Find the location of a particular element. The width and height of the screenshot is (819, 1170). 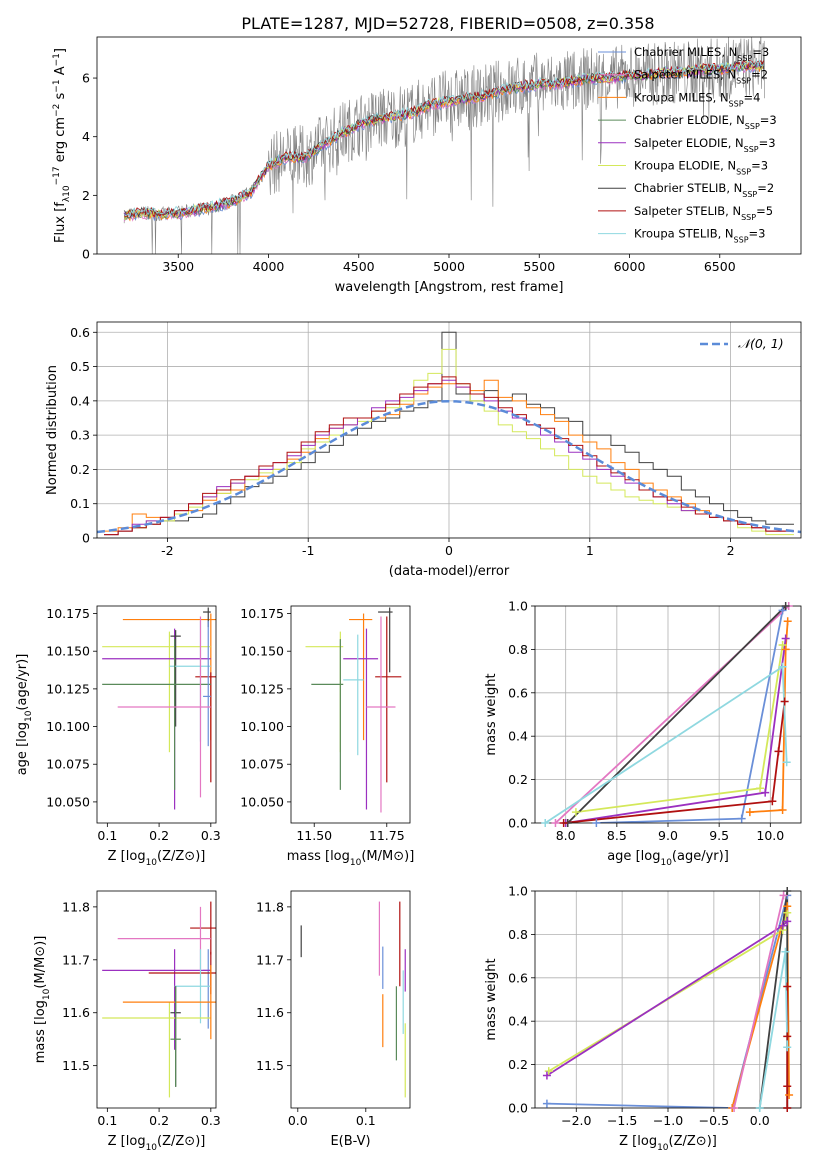

mass-vs-ebv-xlabel: E(B-V) is located at coordinates (350, 1141).